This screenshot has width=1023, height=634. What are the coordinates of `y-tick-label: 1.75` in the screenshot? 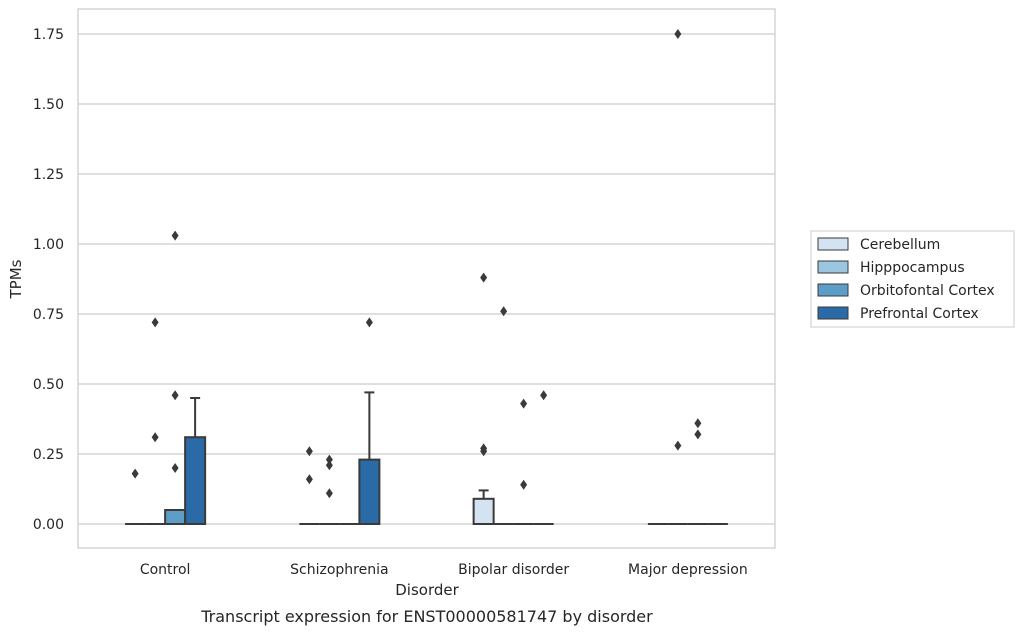 It's located at (48, 35).